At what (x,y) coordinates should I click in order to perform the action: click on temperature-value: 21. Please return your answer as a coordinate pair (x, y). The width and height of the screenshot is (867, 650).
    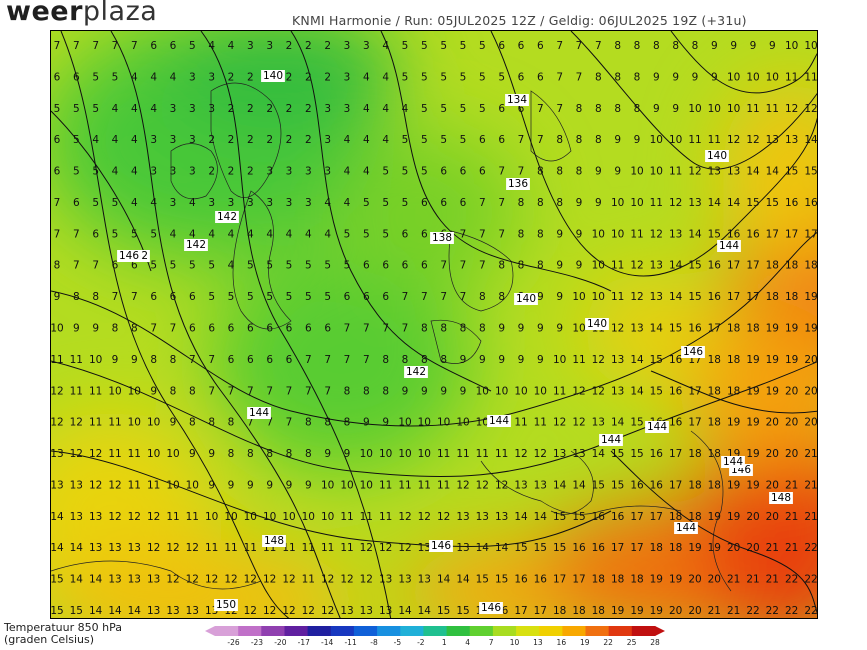
    Looking at the image, I should click on (714, 611).